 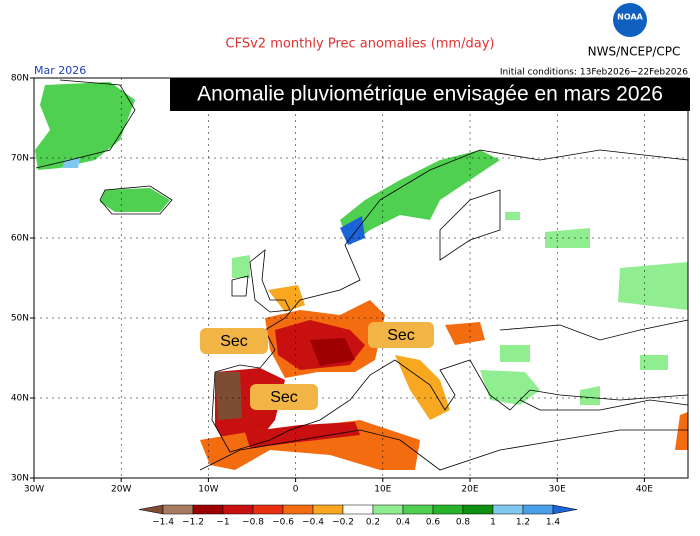 What do you see at coordinates (594, 73) in the screenshot?
I see `initial-conditions: Initial conditions: 13Feb2026−22Feb2026` at bounding box center [594, 73].